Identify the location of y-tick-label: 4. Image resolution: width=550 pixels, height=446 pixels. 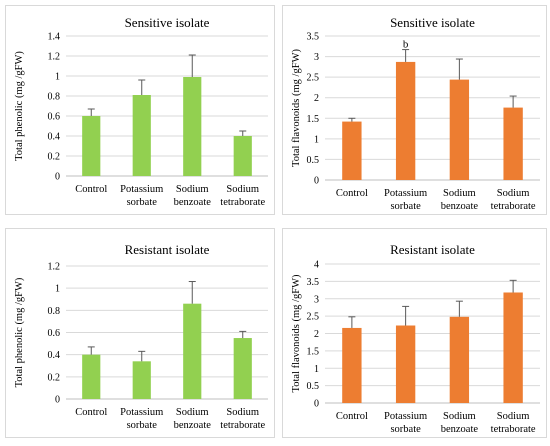
(316, 265).